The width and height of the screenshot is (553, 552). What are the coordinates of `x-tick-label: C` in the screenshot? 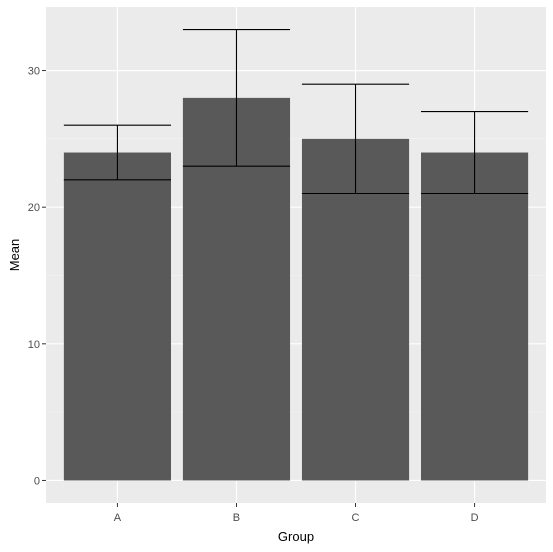 It's located at (356, 518).